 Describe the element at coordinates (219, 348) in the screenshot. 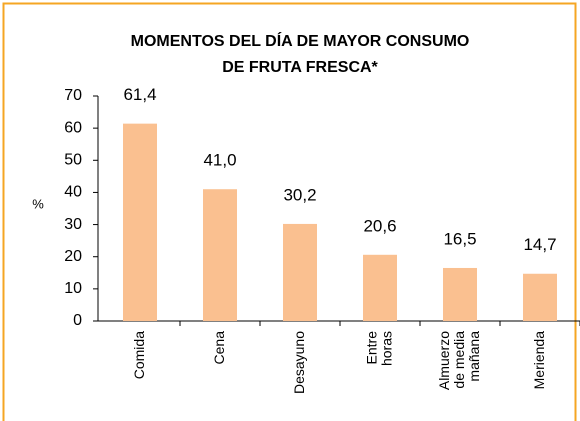

I see `x-tick-label: Cena` at that location.